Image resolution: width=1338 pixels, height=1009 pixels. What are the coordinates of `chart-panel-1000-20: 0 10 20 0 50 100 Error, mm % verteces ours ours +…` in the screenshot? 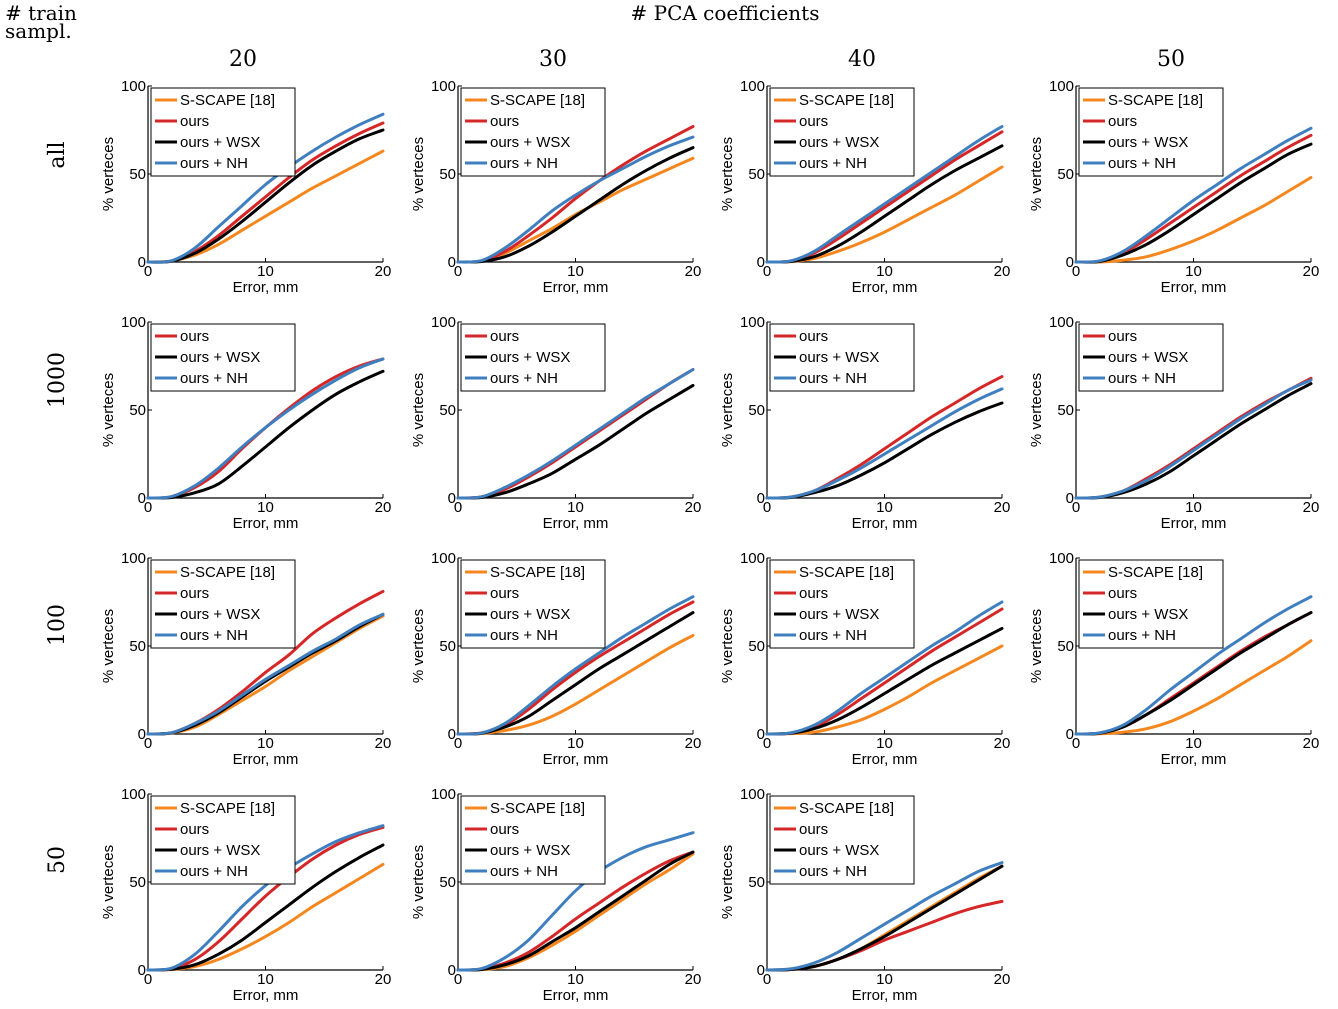 It's located at (245, 423).